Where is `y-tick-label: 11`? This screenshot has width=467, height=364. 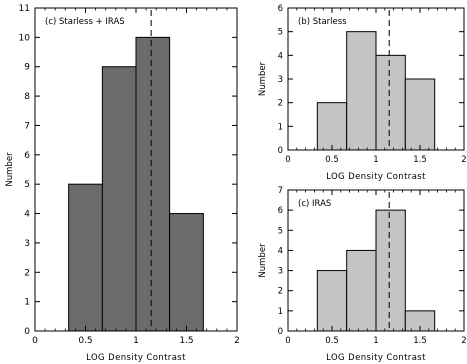 y-tick-label: 11 is located at coordinates (24, 9).